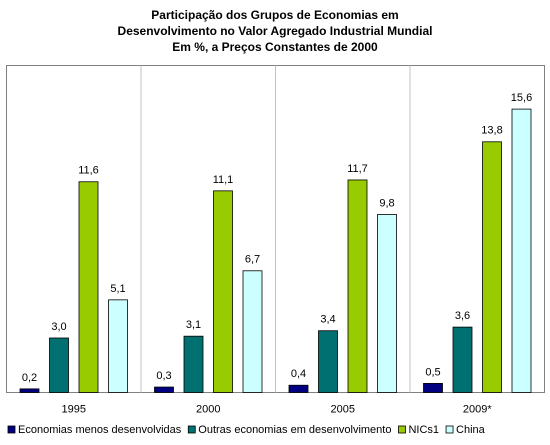  Describe the element at coordinates (193, 325) in the screenshot. I see `value-label: 3,1` at that location.